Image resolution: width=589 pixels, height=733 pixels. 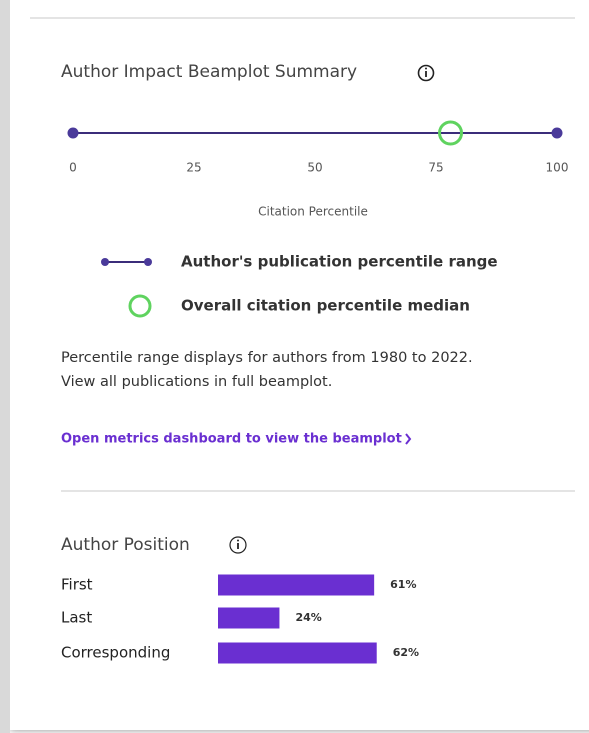 I want to click on value-label: 62%, so click(x=406, y=652).